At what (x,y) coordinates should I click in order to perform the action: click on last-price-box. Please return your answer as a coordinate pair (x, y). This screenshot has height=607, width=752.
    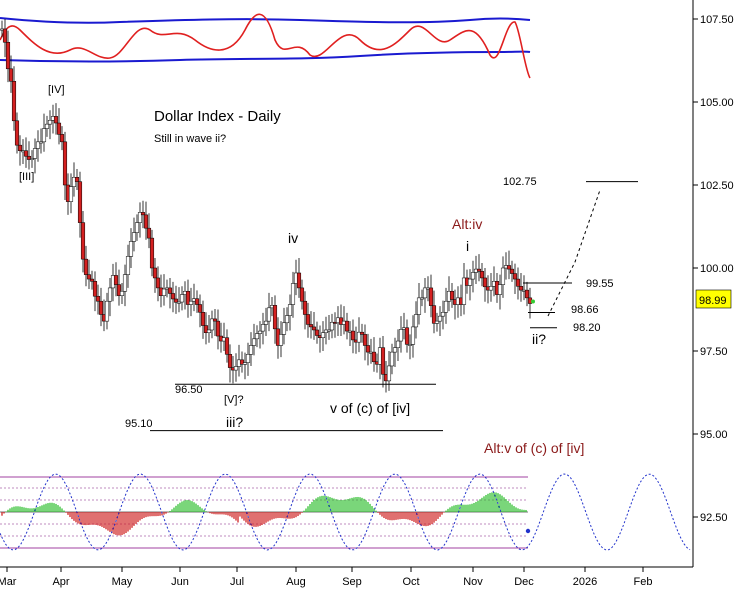
    Looking at the image, I should click on (713, 299).